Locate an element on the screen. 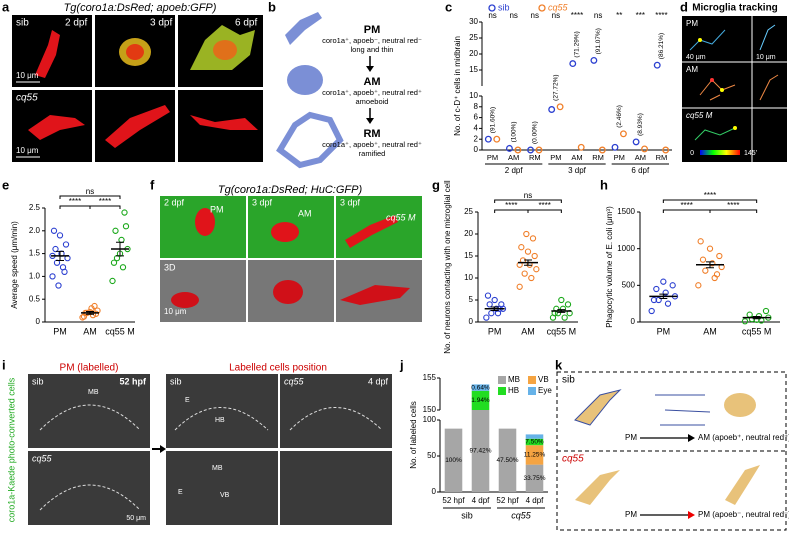 This screenshot has width=789, height=535. group-label: sib is located at coordinates (467, 515).